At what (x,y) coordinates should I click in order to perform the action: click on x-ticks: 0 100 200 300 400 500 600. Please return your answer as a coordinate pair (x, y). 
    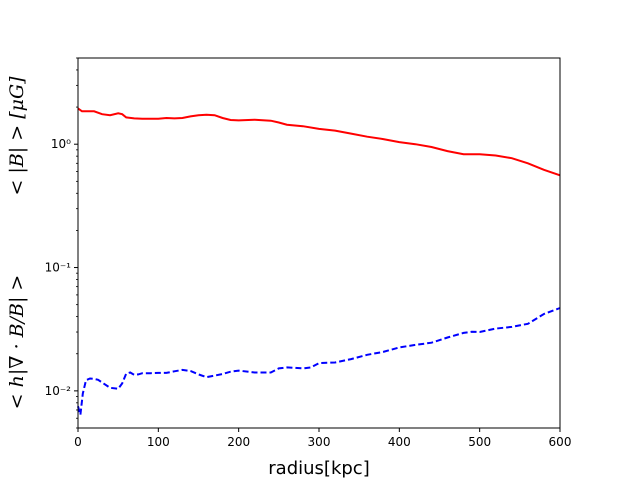
    Looking at the image, I should click on (322, 438).